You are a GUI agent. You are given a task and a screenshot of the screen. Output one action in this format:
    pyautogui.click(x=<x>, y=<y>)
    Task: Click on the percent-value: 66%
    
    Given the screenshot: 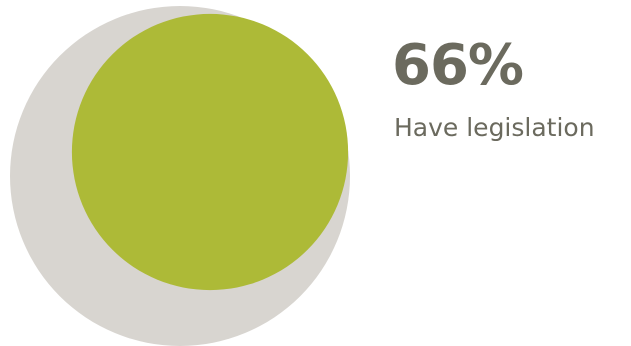 What is the action you would take?
    pyautogui.click(x=458, y=65)
    